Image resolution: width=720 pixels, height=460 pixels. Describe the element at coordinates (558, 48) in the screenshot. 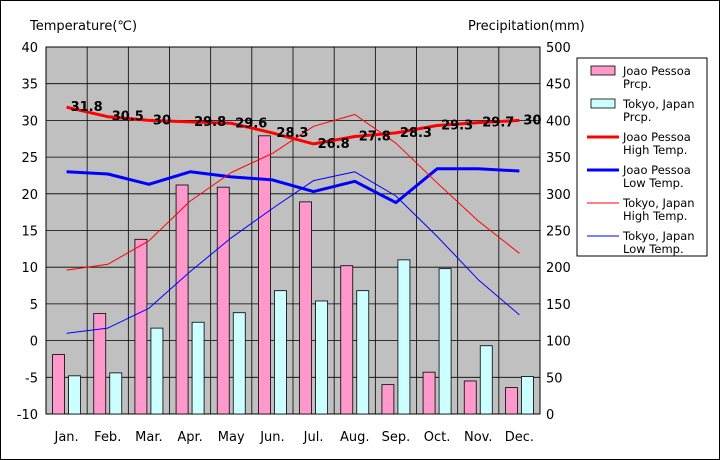

I see `right-tick-label: 500` at that location.